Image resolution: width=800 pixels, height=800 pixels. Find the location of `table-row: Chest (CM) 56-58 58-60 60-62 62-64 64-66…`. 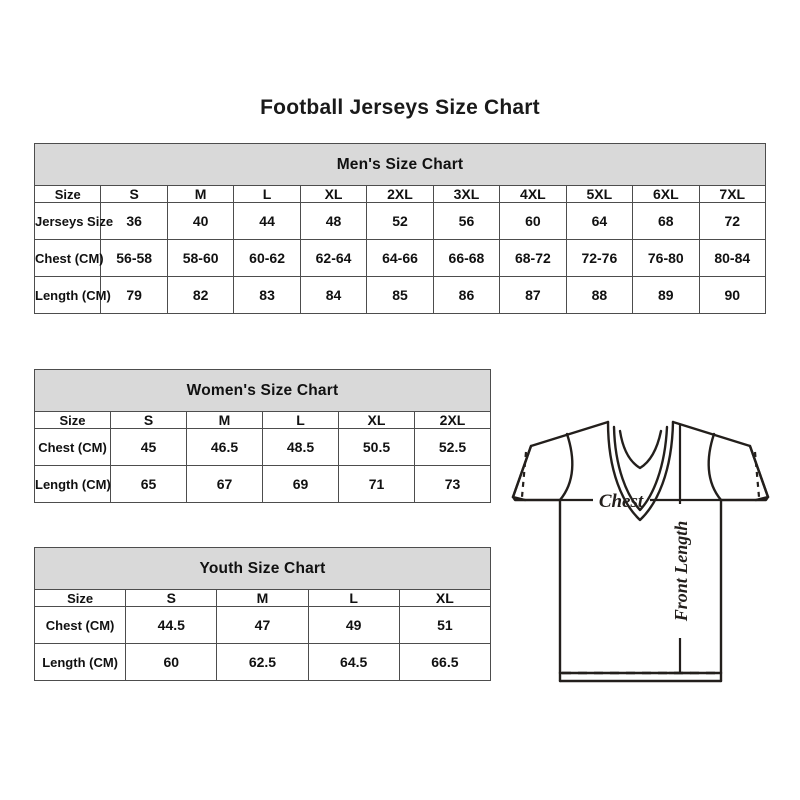

table-row: Chest (CM) 56-58 58-60 60-62 62-64 64-66… is located at coordinates (400, 258).